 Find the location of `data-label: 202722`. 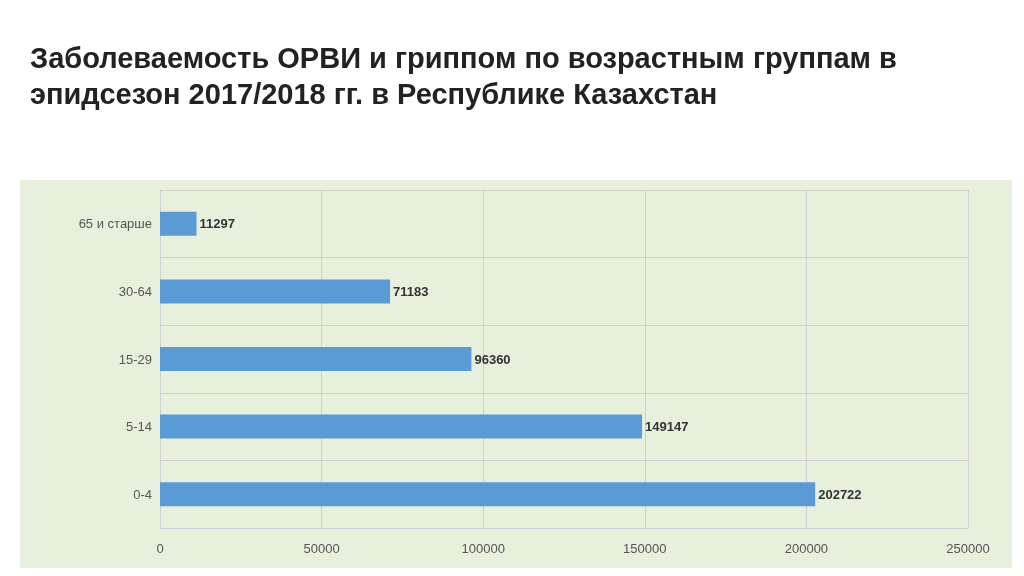

data-label: 202722 is located at coordinates (840, 494).